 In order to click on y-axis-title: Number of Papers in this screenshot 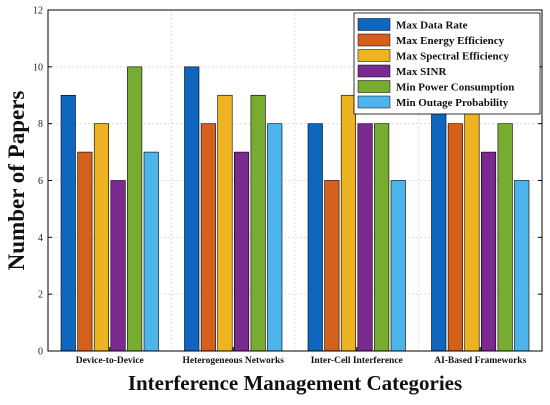, I will do `click(16, 181)`.